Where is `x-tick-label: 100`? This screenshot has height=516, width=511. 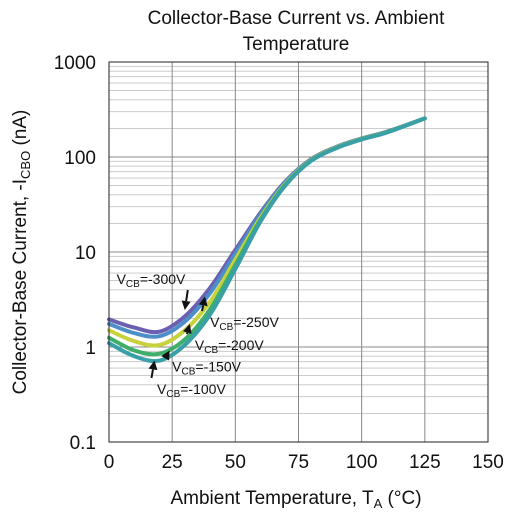
x-tick-label: 100 is located at coordinates (362, 462).